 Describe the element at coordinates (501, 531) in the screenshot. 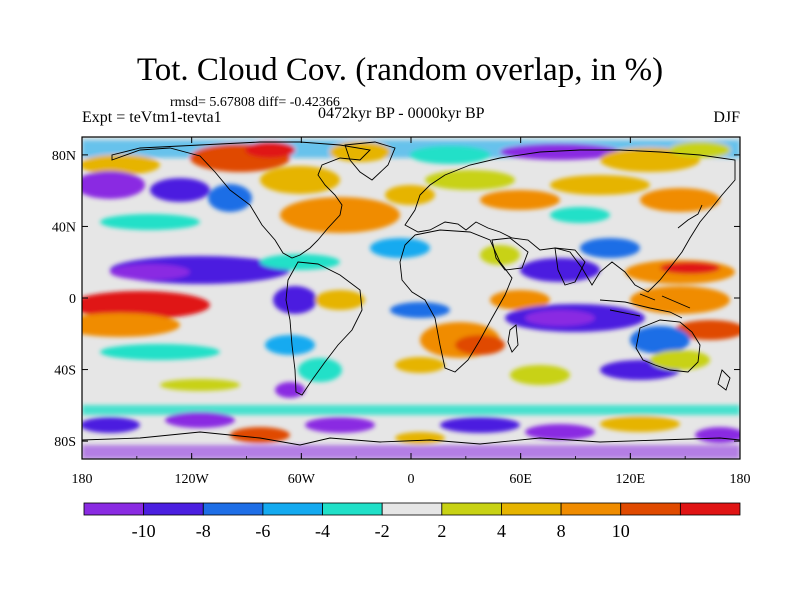

I see `colorbar-label: 4` at that location.